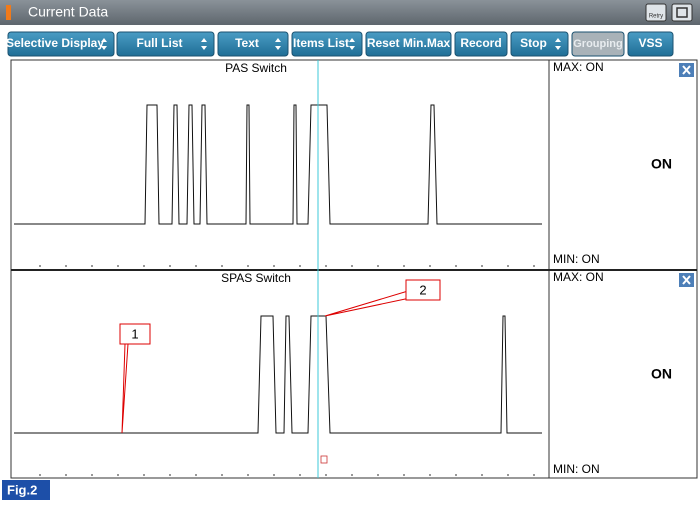 This screenshot has height=507, width=700. I want to click on window-button, so click(682, 12).